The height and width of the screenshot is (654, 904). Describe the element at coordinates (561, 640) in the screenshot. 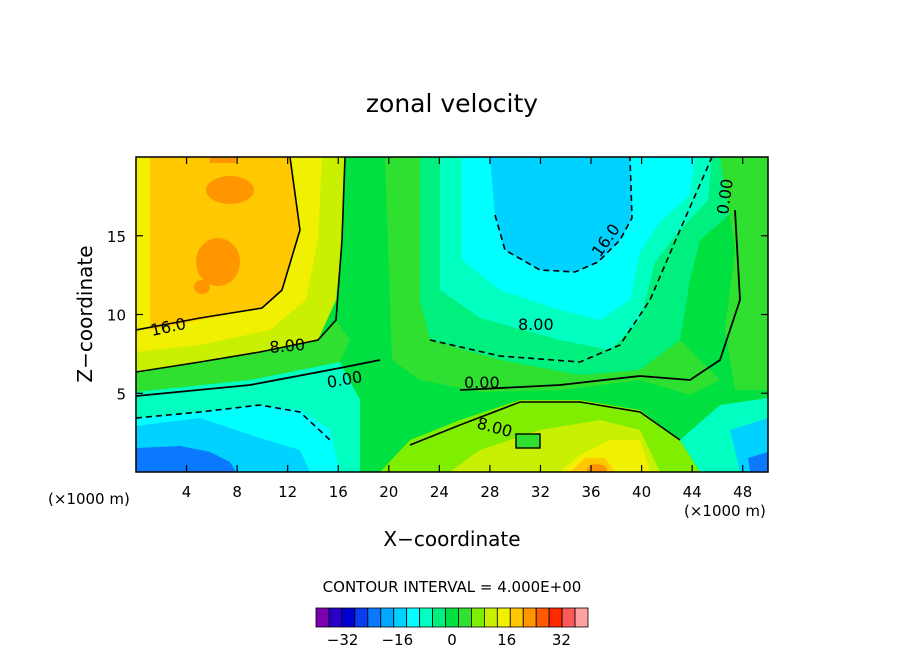

I see `colorbar-tick-label: 32` at that location.